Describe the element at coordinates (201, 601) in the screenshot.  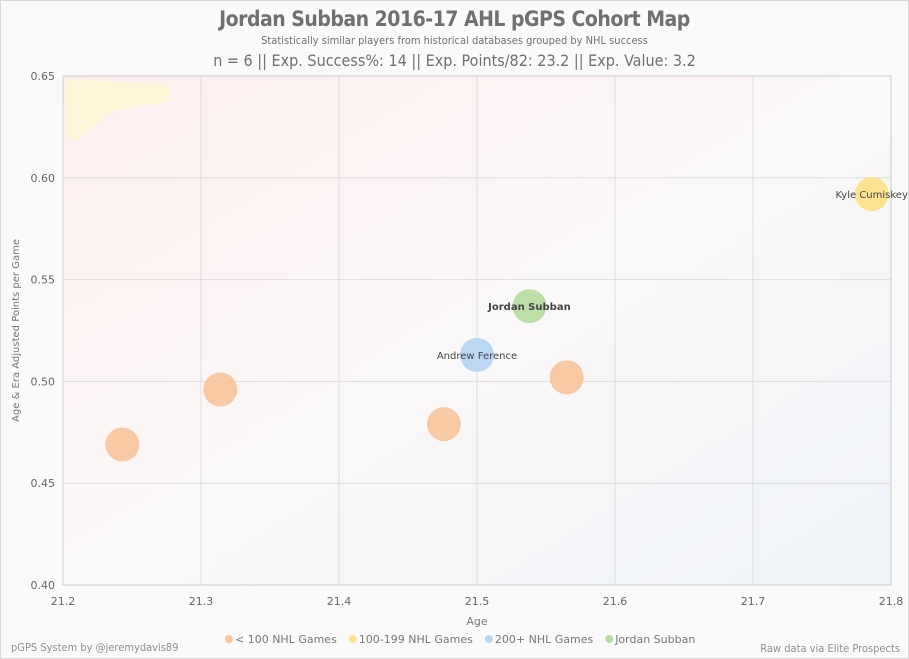
I see `x-tick-label: 21.3` at that location.